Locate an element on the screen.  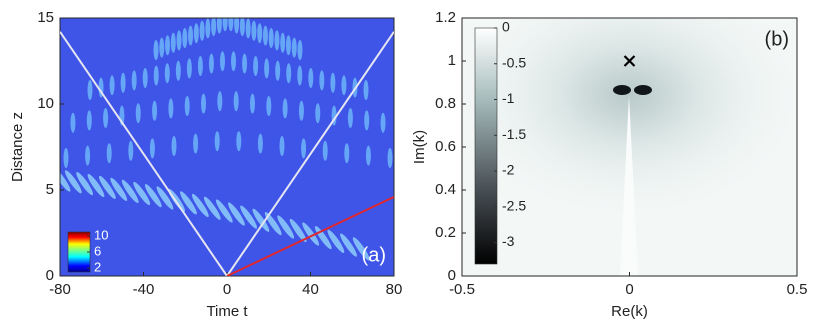
colorbar-tick-label: 6 is located at coordinates (97, 250).